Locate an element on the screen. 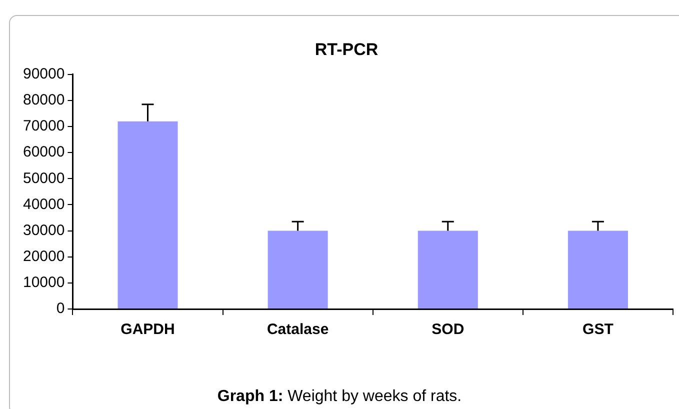 This screenshot has width=679, height=409. y-tick-label: 50000 is located at coordinates (43, 178).